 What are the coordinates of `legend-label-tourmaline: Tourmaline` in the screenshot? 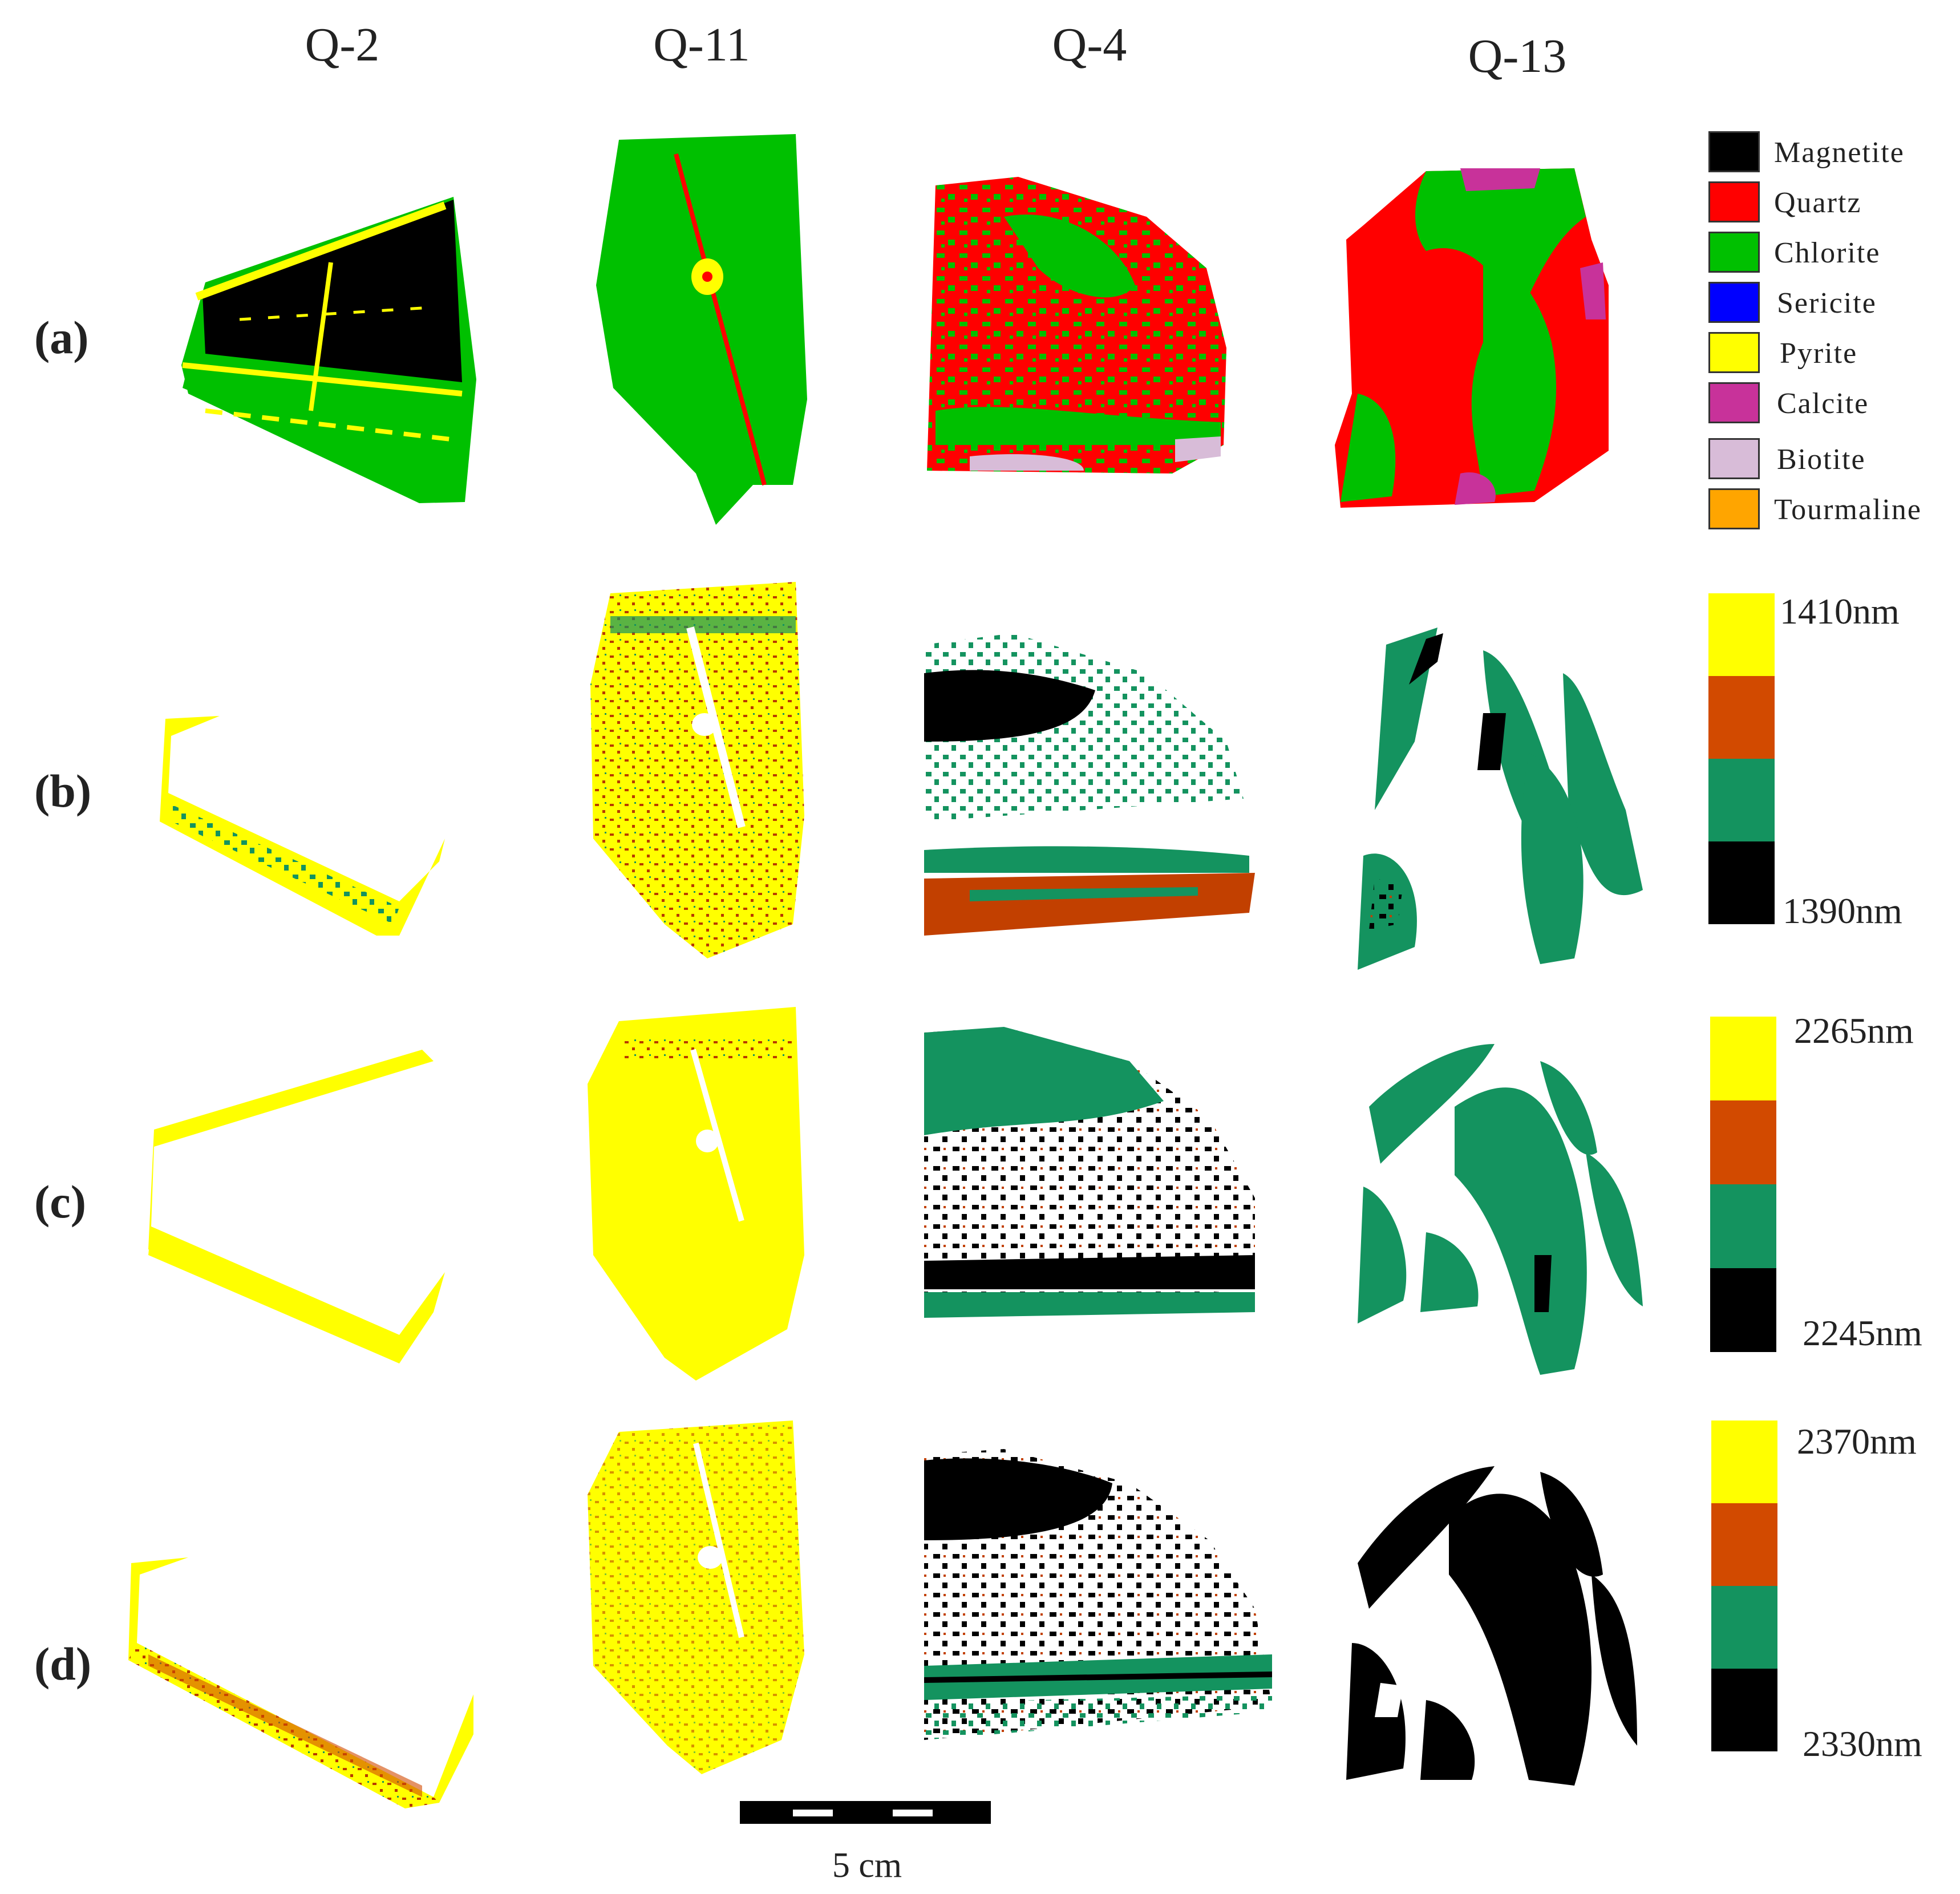 It's located at (1848, 510).